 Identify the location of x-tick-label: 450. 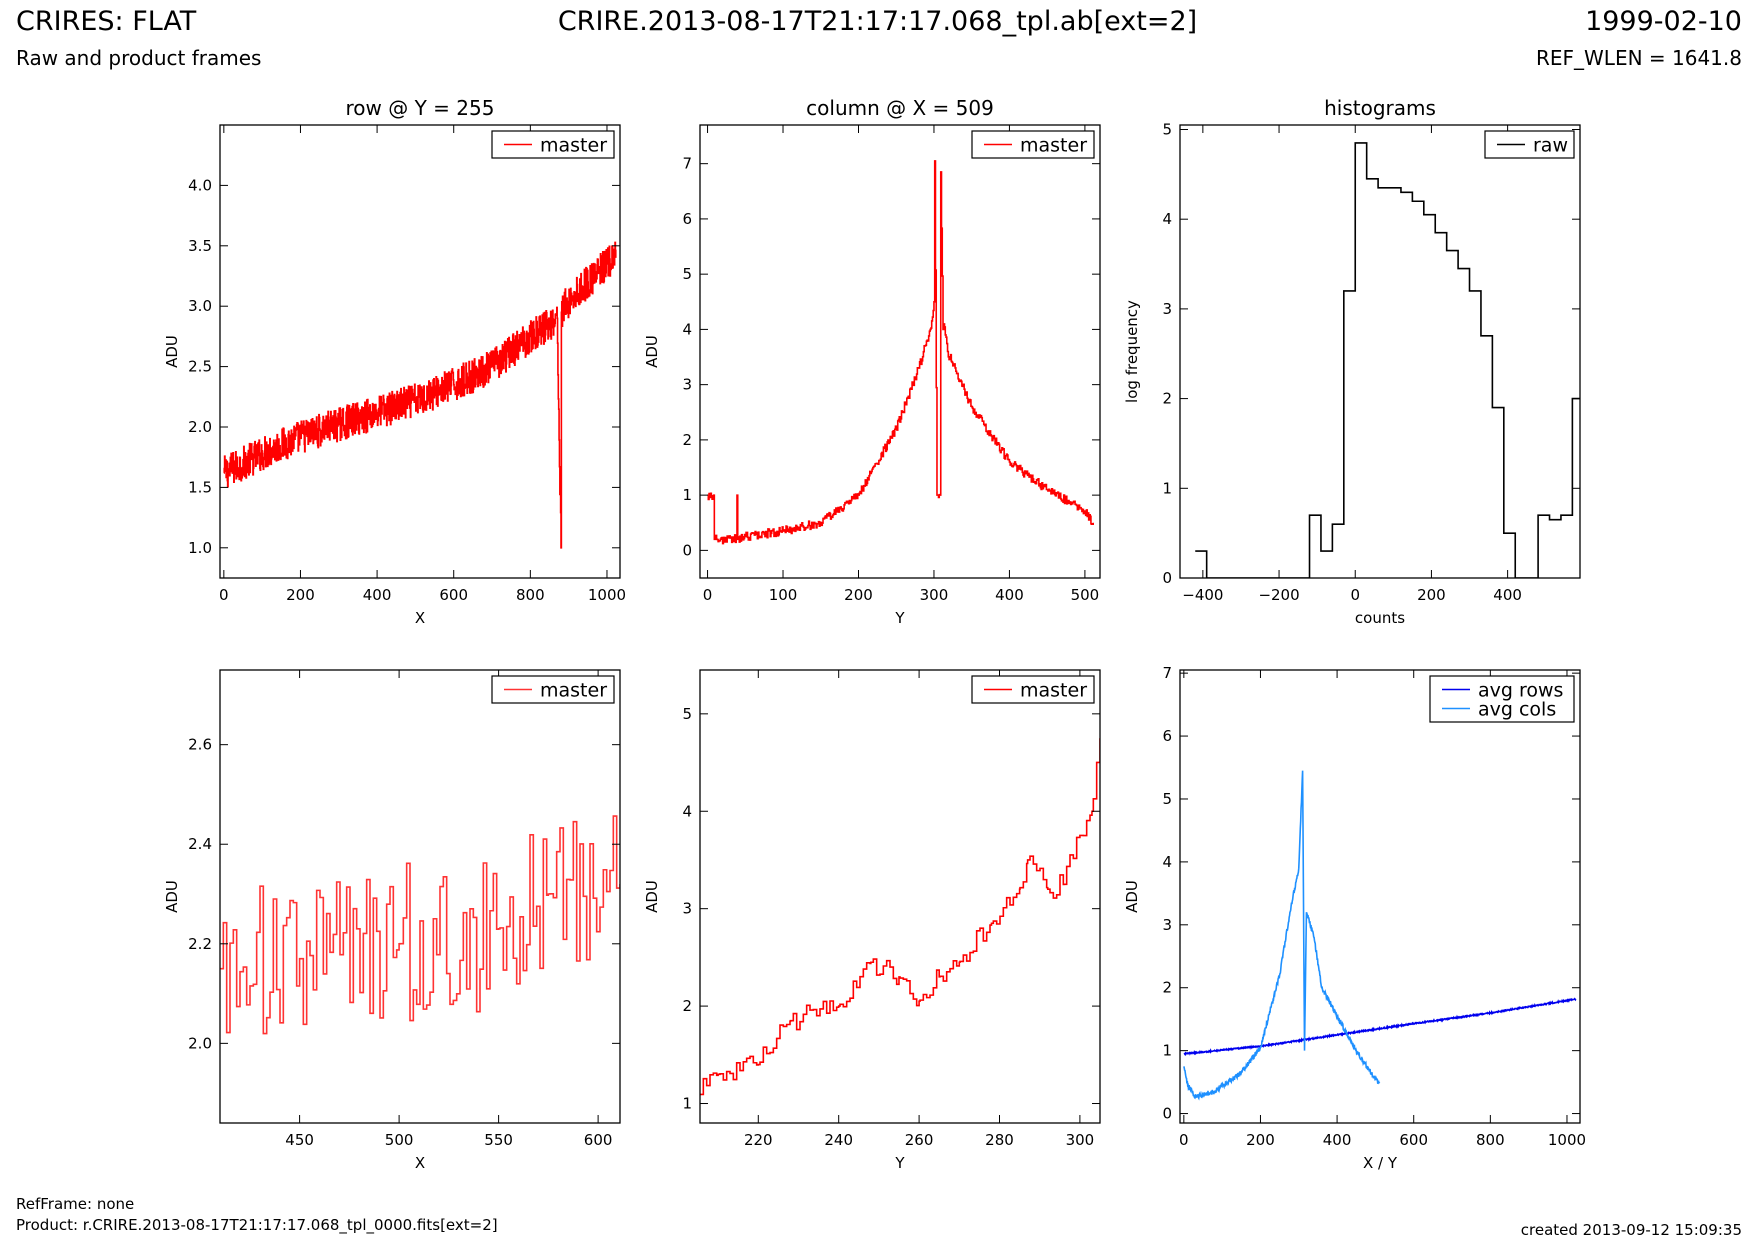
(299, 1140).